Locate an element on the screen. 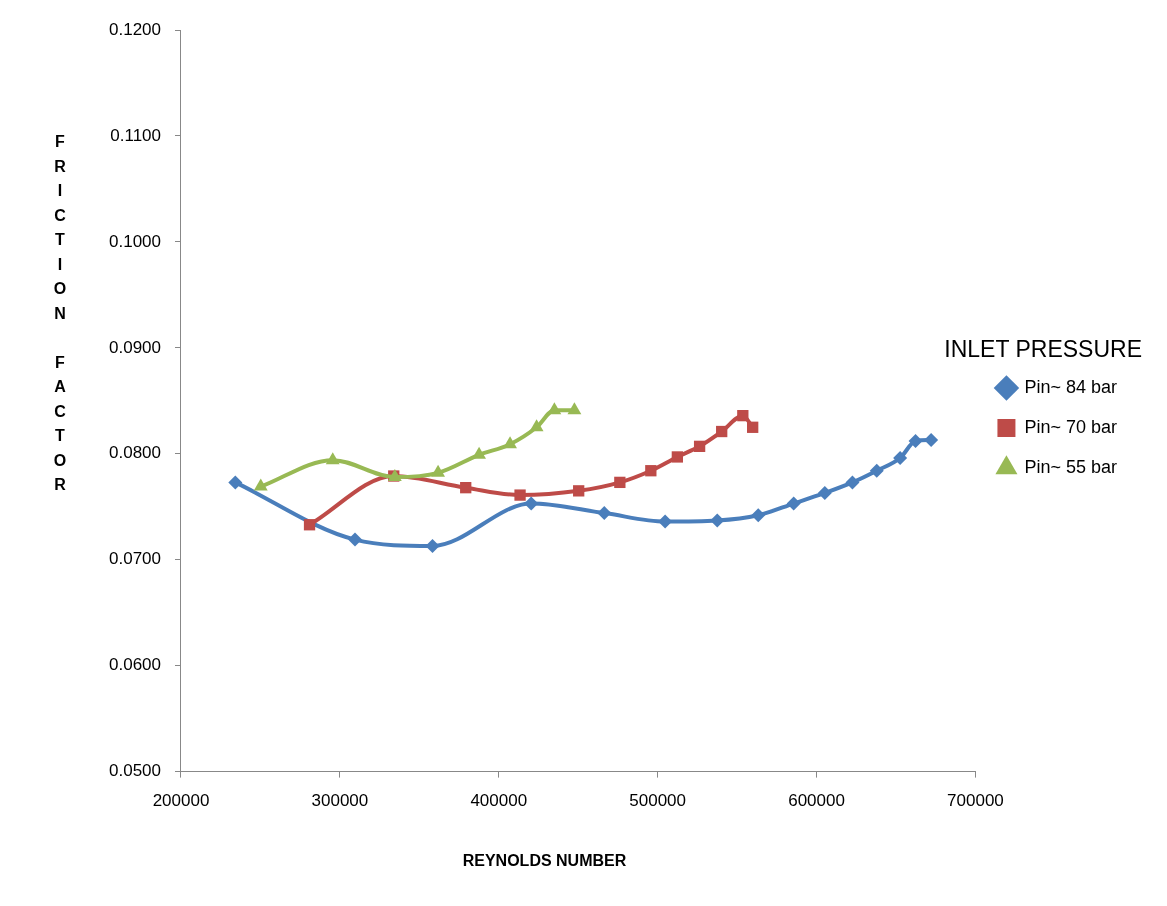 This screenshot has width=1167, height=906. y-tick-label: 0.1100 is located at coordinates (135, 135).